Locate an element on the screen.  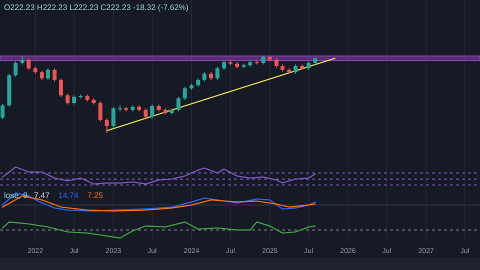
annotation: 7.47 is located at coordinates (42, 195).